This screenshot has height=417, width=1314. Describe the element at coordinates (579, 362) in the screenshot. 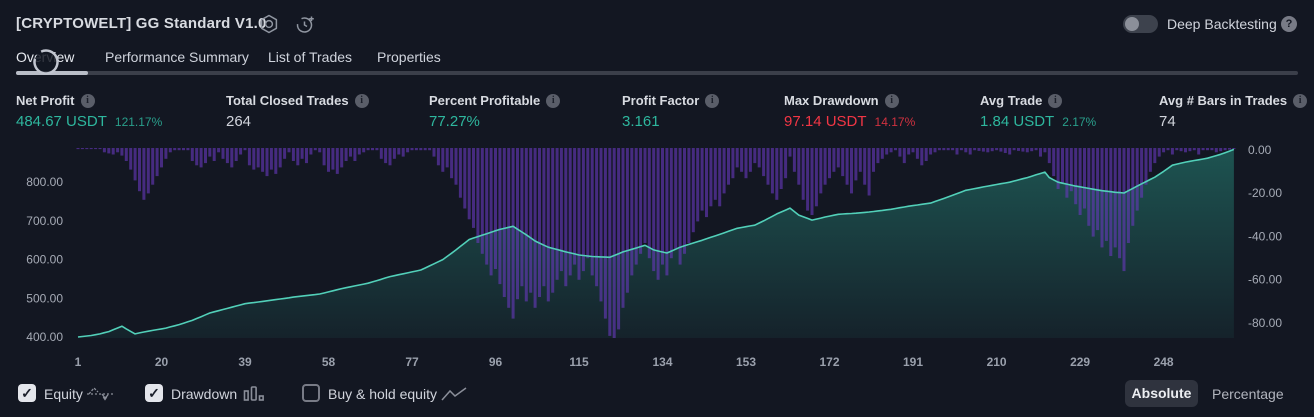

I see `x-tick: 115` at that location.